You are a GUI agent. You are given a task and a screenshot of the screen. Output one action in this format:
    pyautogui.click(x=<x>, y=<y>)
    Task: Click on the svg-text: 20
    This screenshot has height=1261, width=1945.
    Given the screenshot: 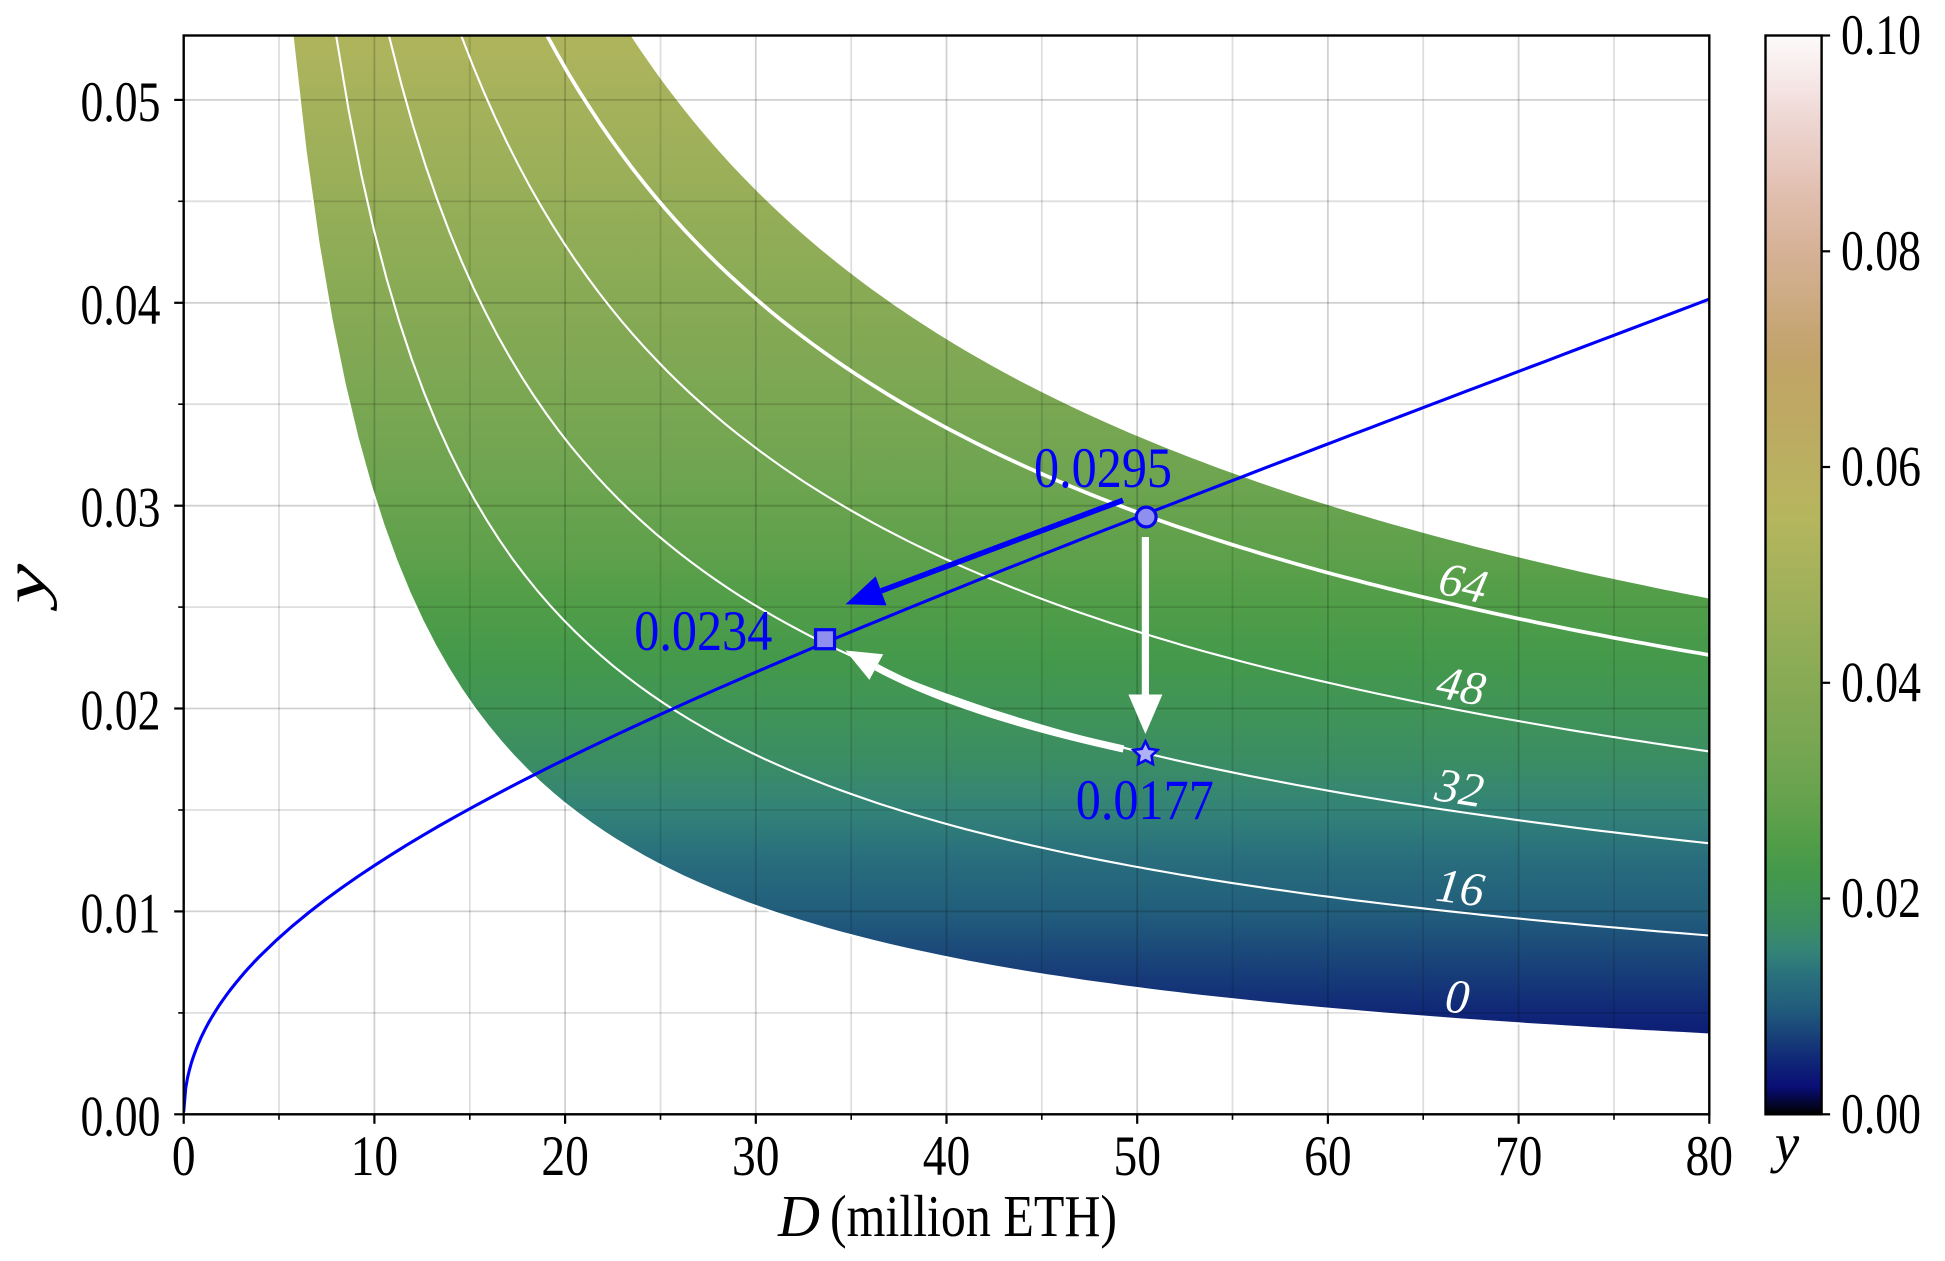 What is the action you would take?
    pyautogui.click(x=565, y=1156)
    